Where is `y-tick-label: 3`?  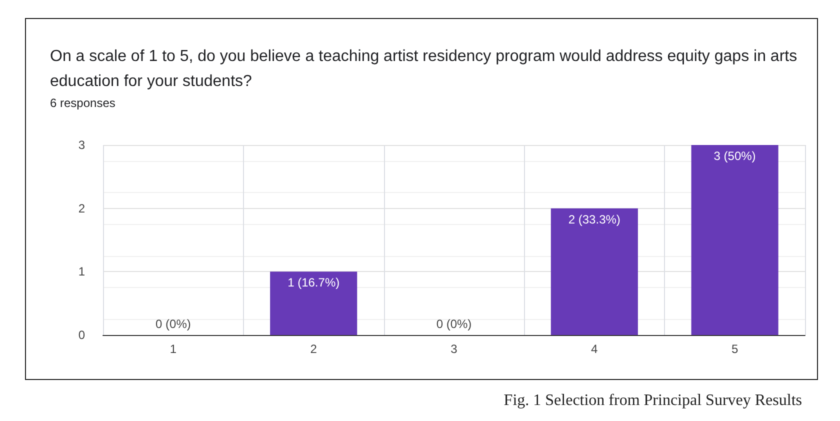 y-tick-label: 3 is located at coordinates (82, 145).